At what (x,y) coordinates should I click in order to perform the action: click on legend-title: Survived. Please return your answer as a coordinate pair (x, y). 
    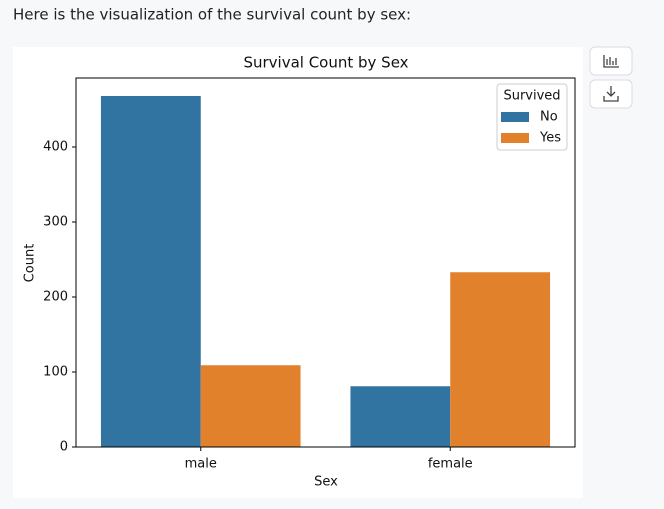
    Looking at the image, I should click on (531, 96).